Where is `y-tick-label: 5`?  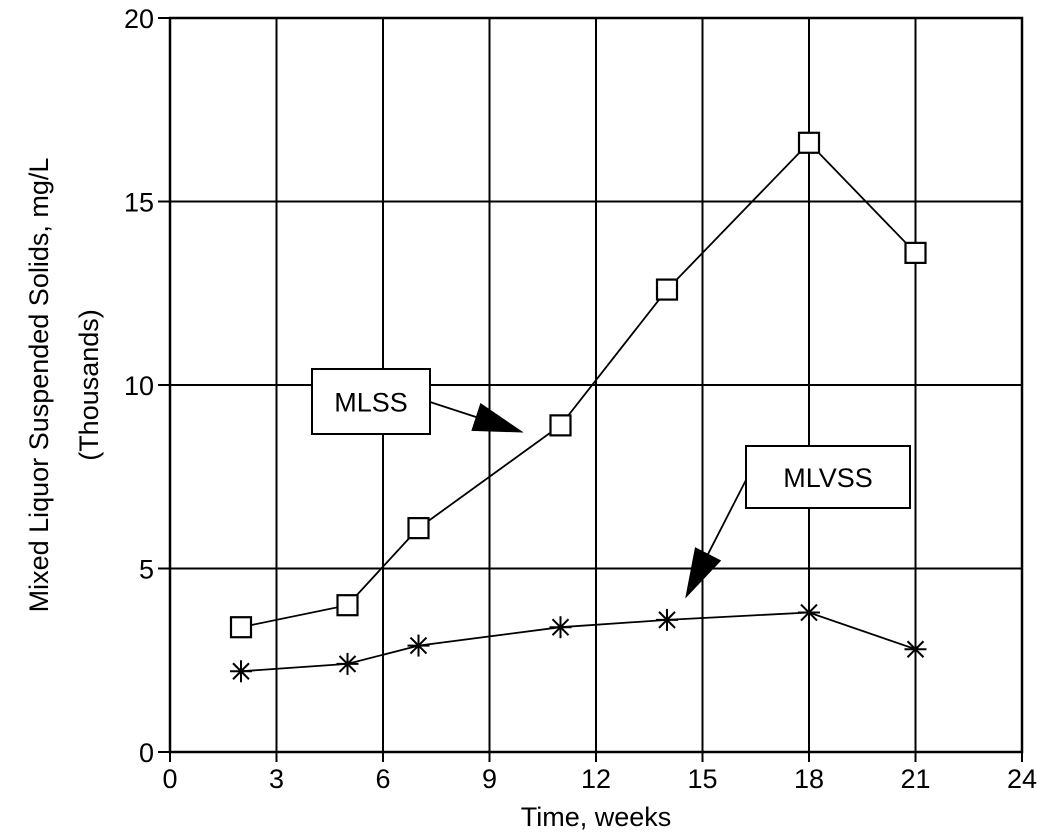 y-tick-label: 5 is located at coordinates (146, 570).